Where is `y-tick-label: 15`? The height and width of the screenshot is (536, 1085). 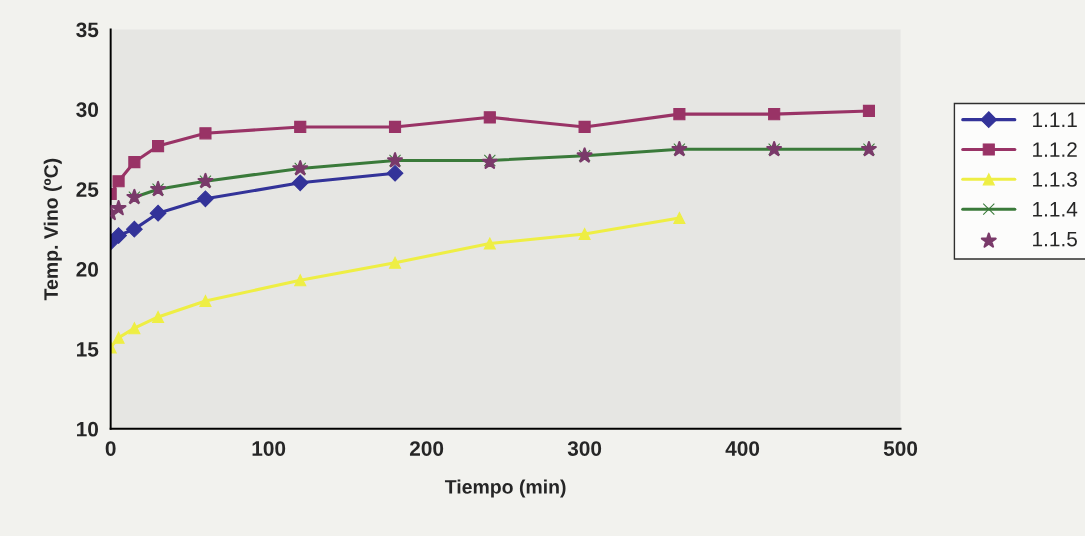 y-tick-label: 15 is located at coordinates (88, 349).